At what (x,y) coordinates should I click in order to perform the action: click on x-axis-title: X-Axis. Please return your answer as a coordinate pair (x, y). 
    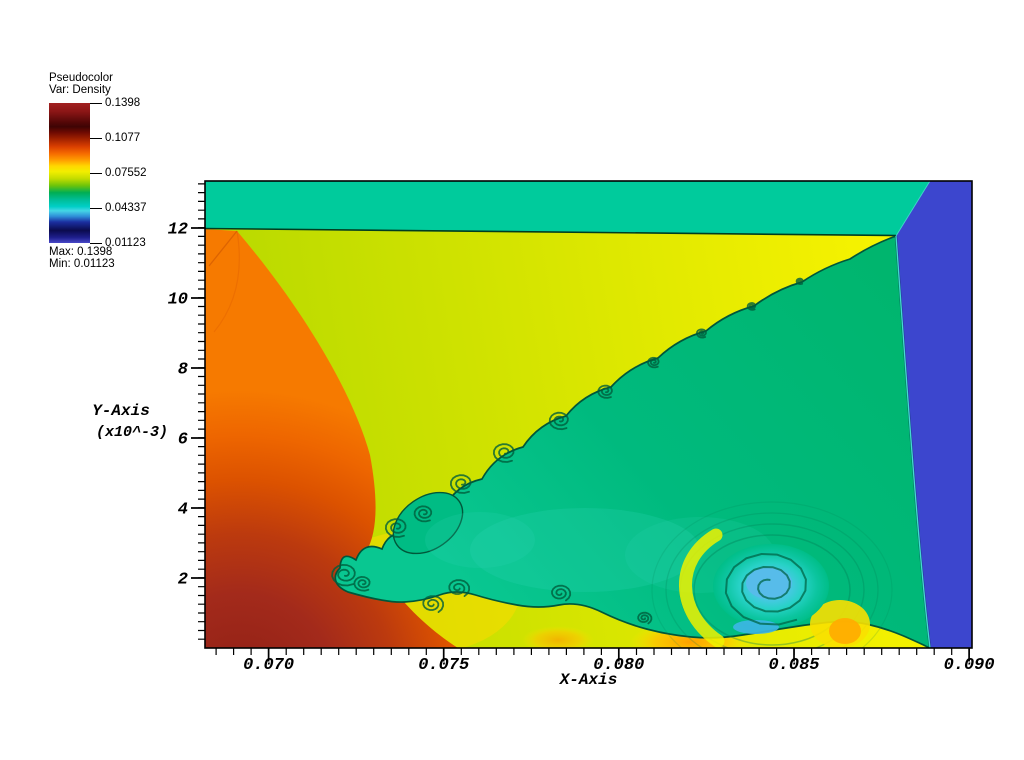
    Looking at the image, I should click on (588, 680).